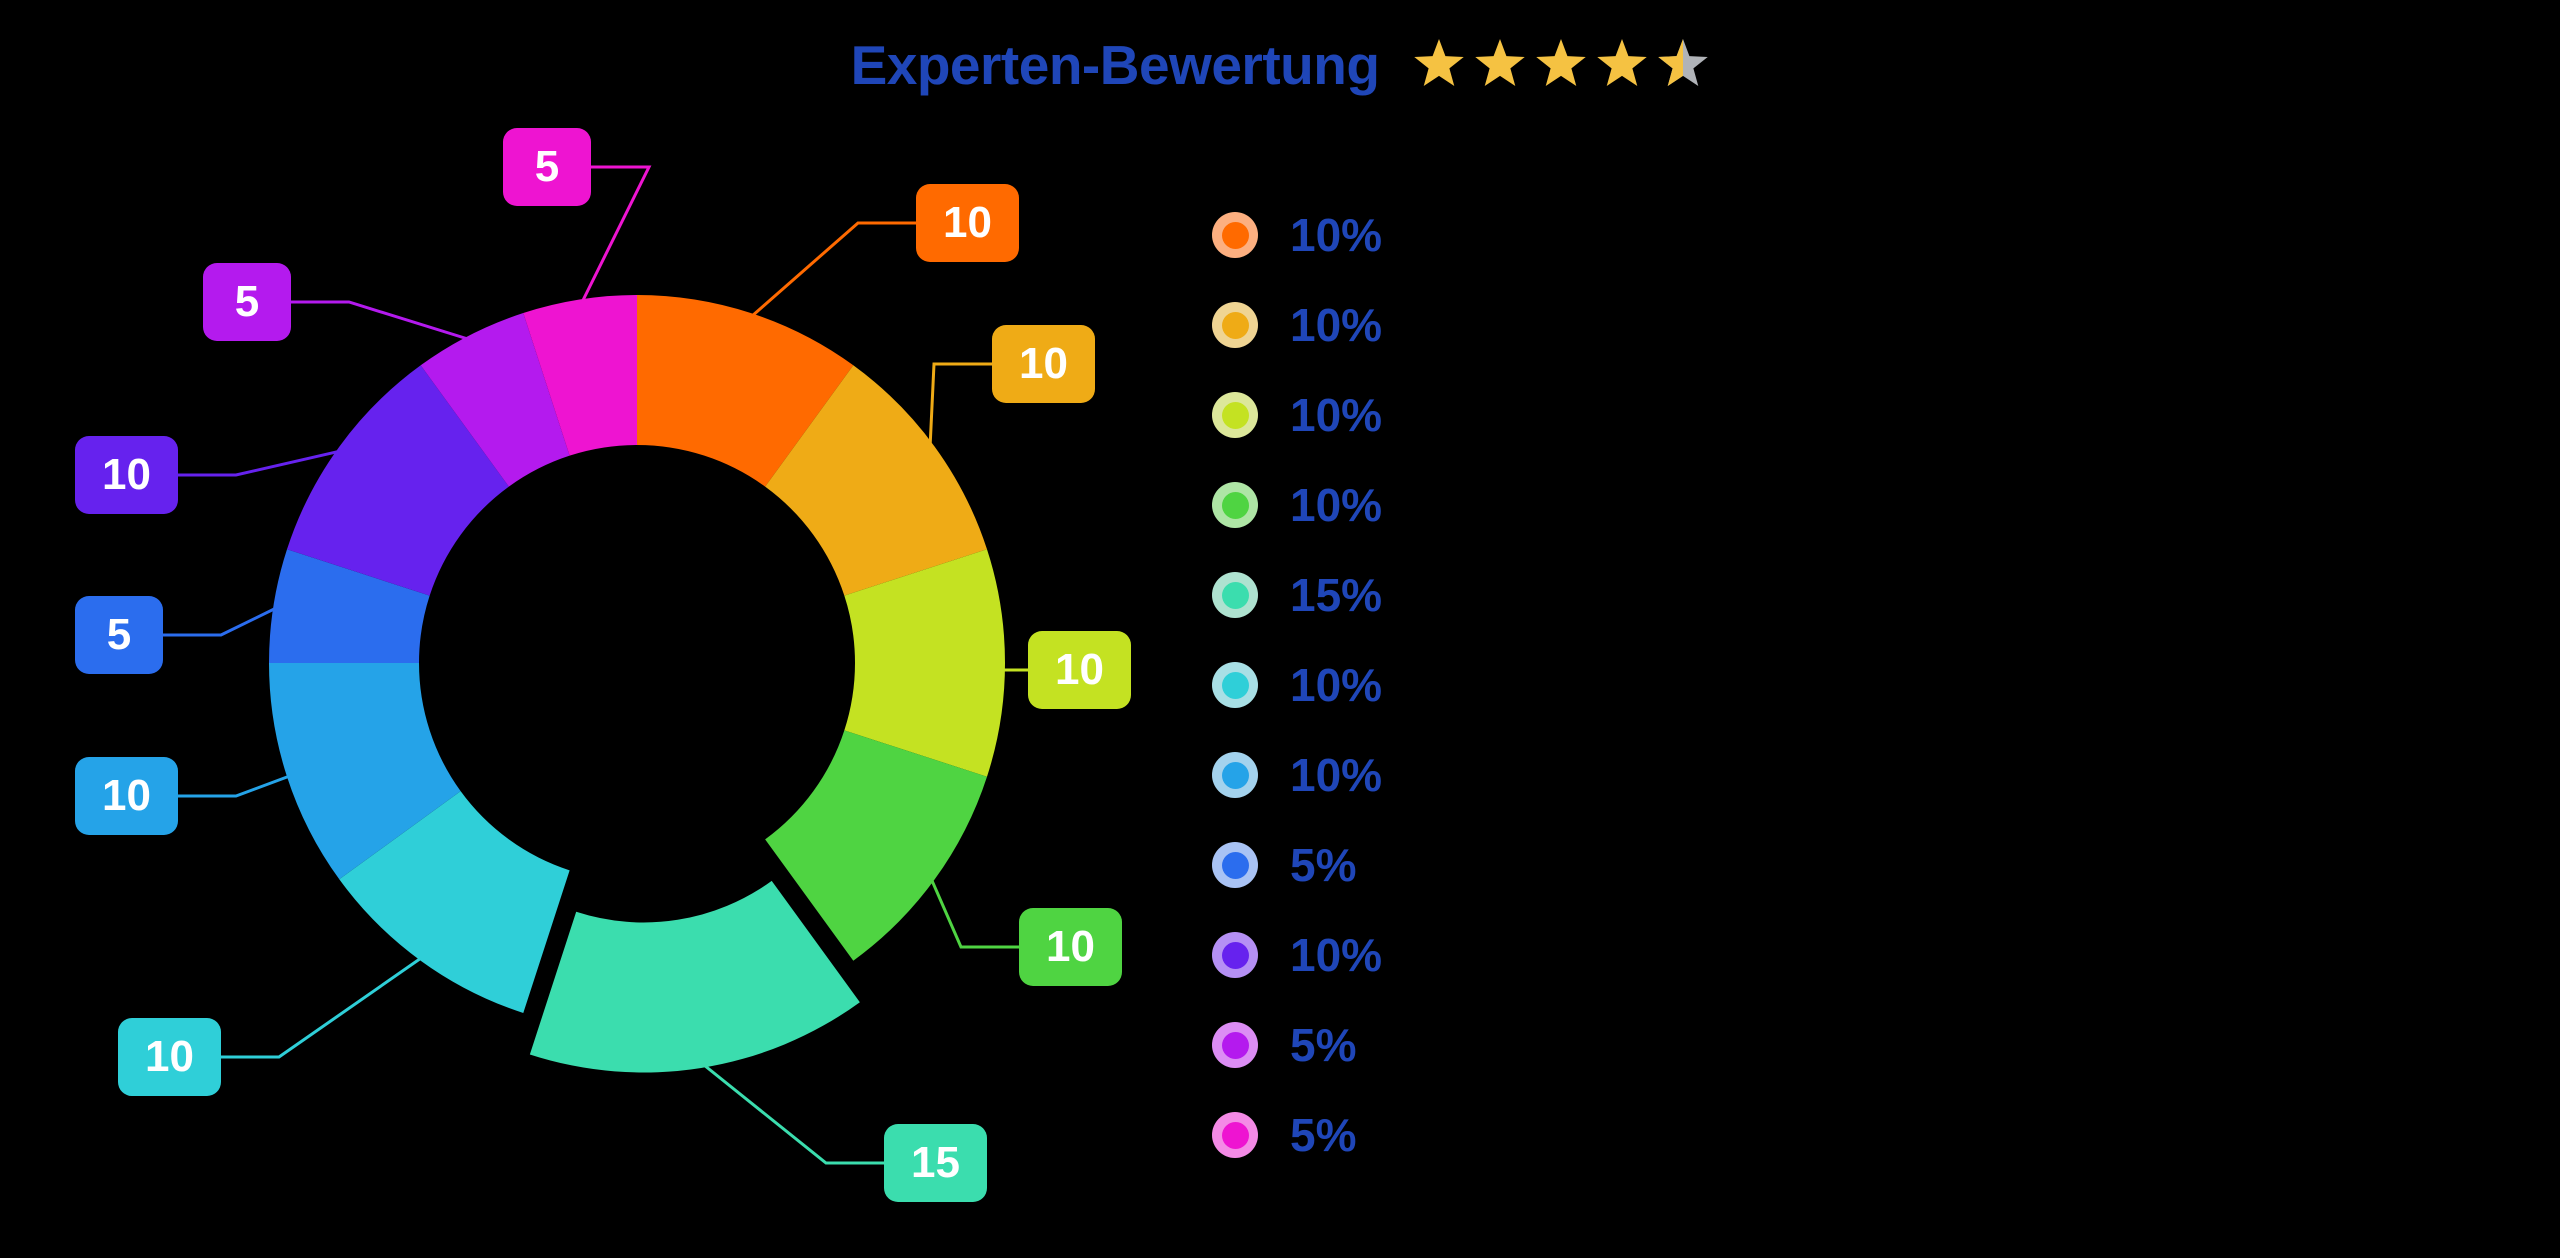  I want to click on callout-label: 15, so click(935, 1163).